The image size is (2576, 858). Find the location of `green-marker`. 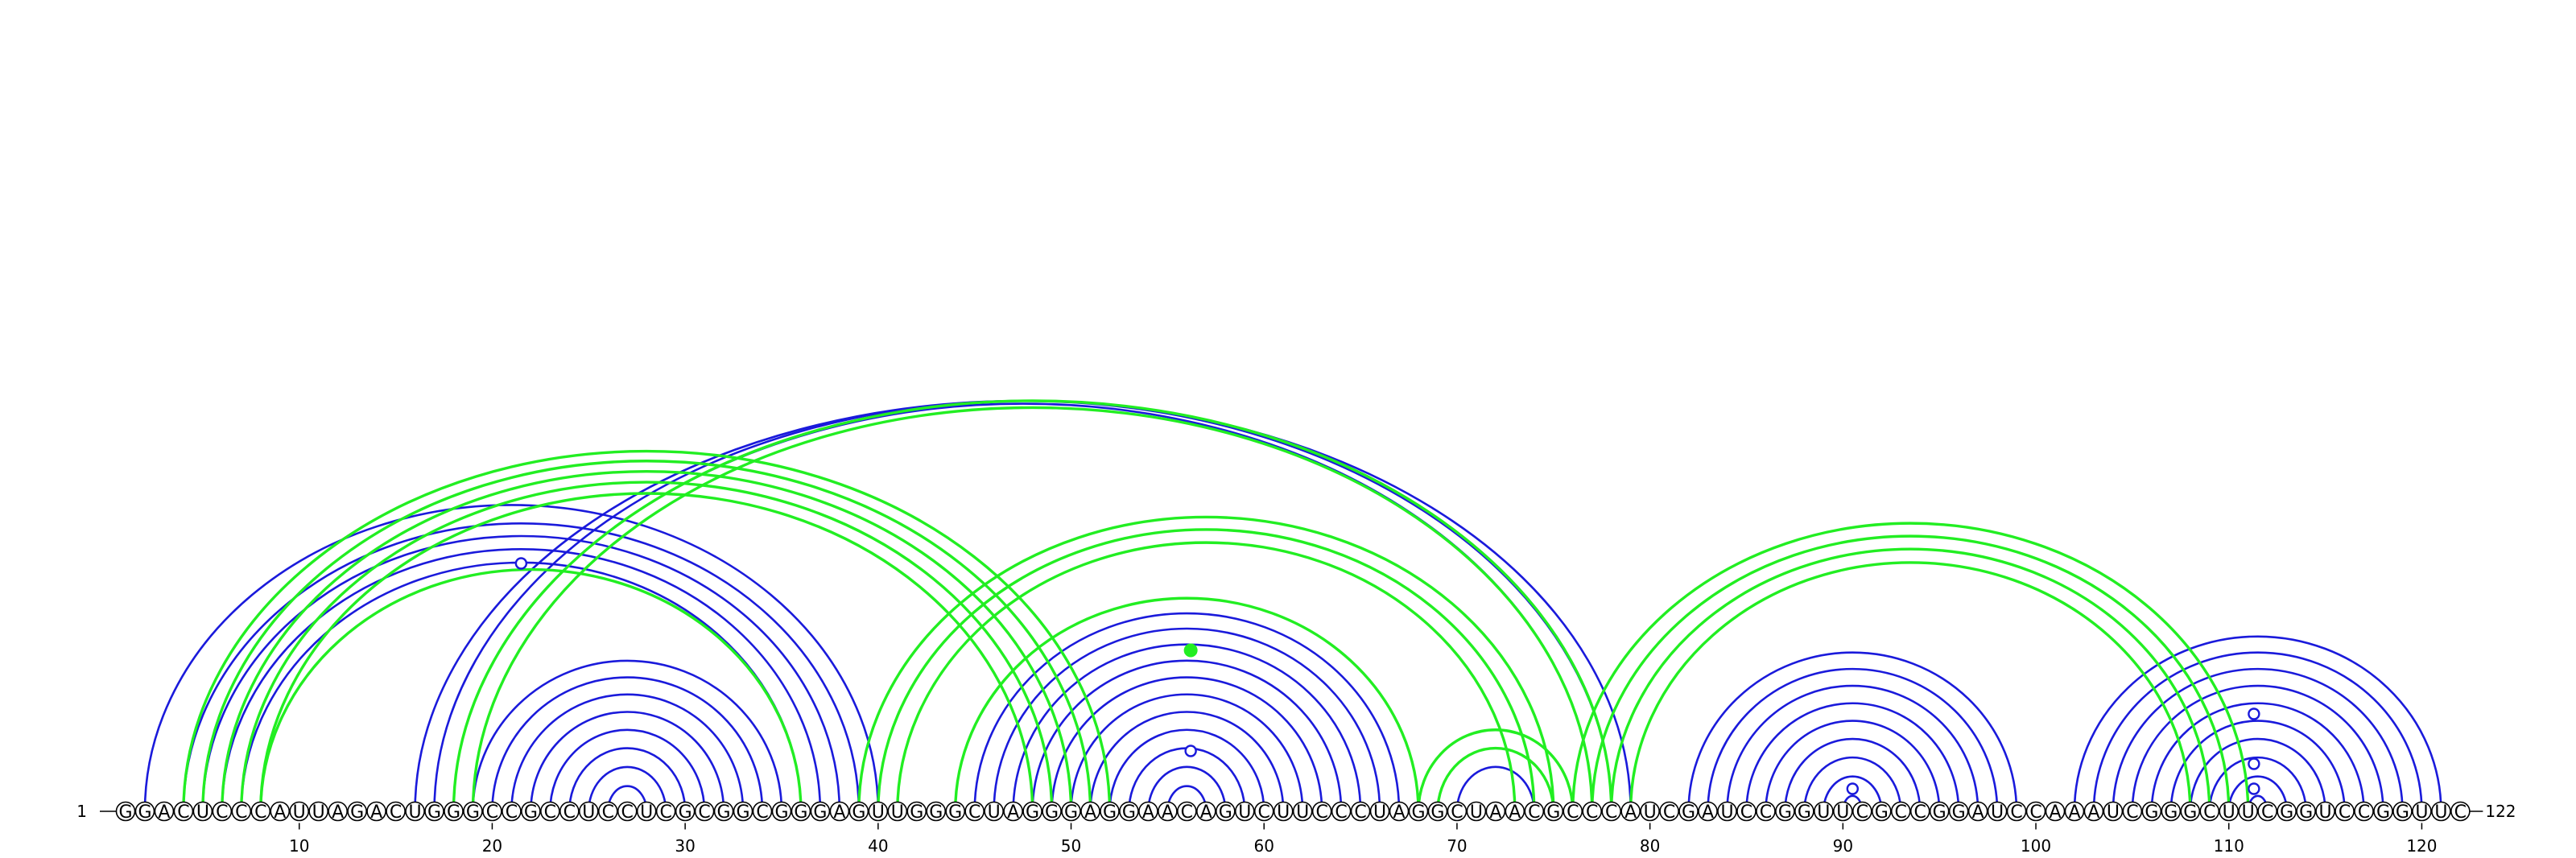

green-marker is located at coordinates (1190, 651).